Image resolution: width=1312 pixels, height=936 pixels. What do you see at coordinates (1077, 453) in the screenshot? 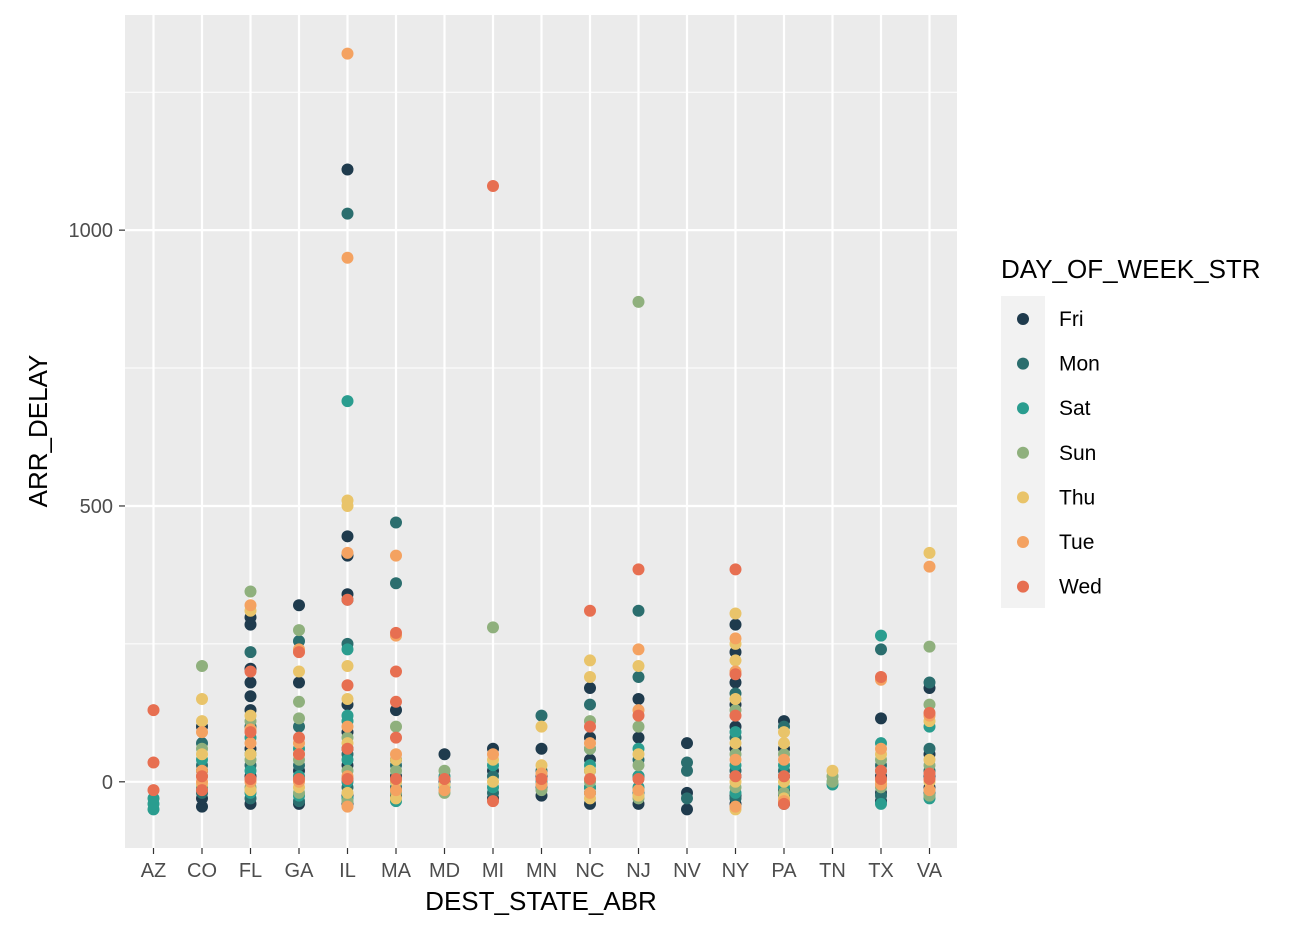
I see `legend-label: Sun` at bounding box center [1077, 453].